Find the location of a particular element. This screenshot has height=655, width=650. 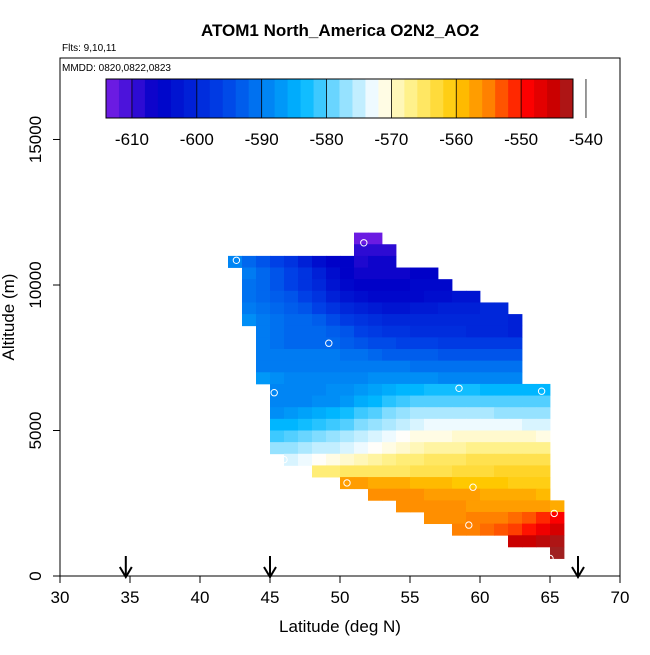

flights-label: Flts: 9,10,11 is located at coordinates (89, 48).